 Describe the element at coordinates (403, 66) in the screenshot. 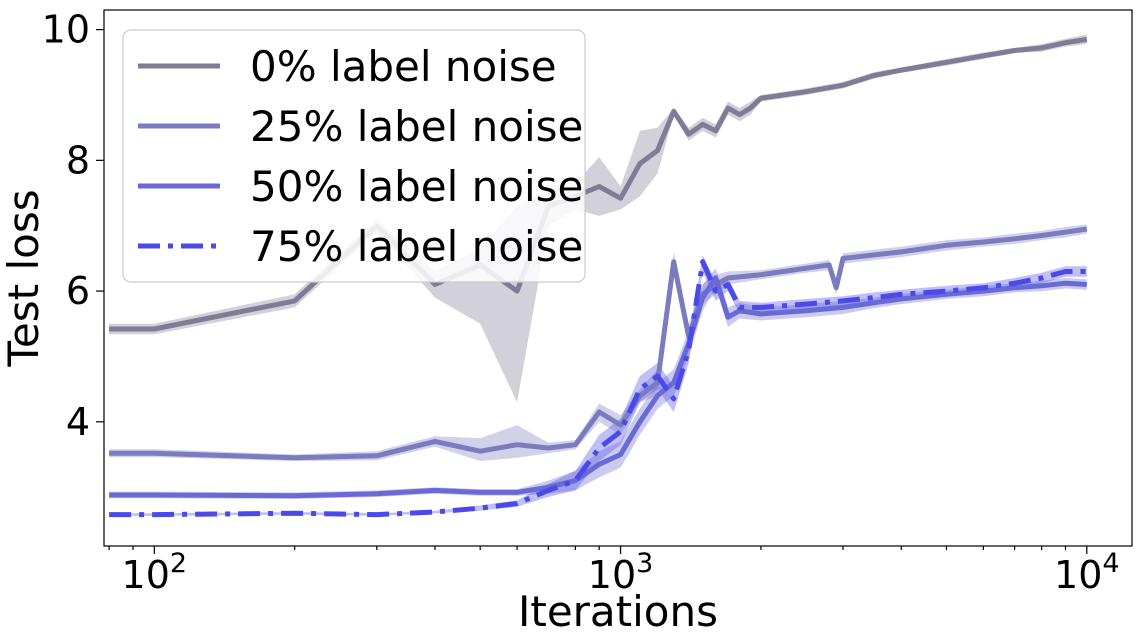

I see `legend-label-0: 0% label noise` at that location.